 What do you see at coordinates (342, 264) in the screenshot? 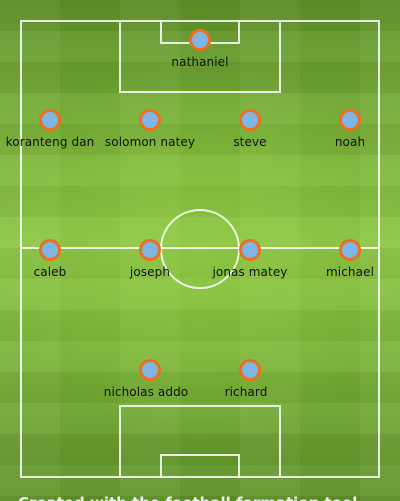
I see `player-midfielder-4: michael` at bounding box center [342, 264].